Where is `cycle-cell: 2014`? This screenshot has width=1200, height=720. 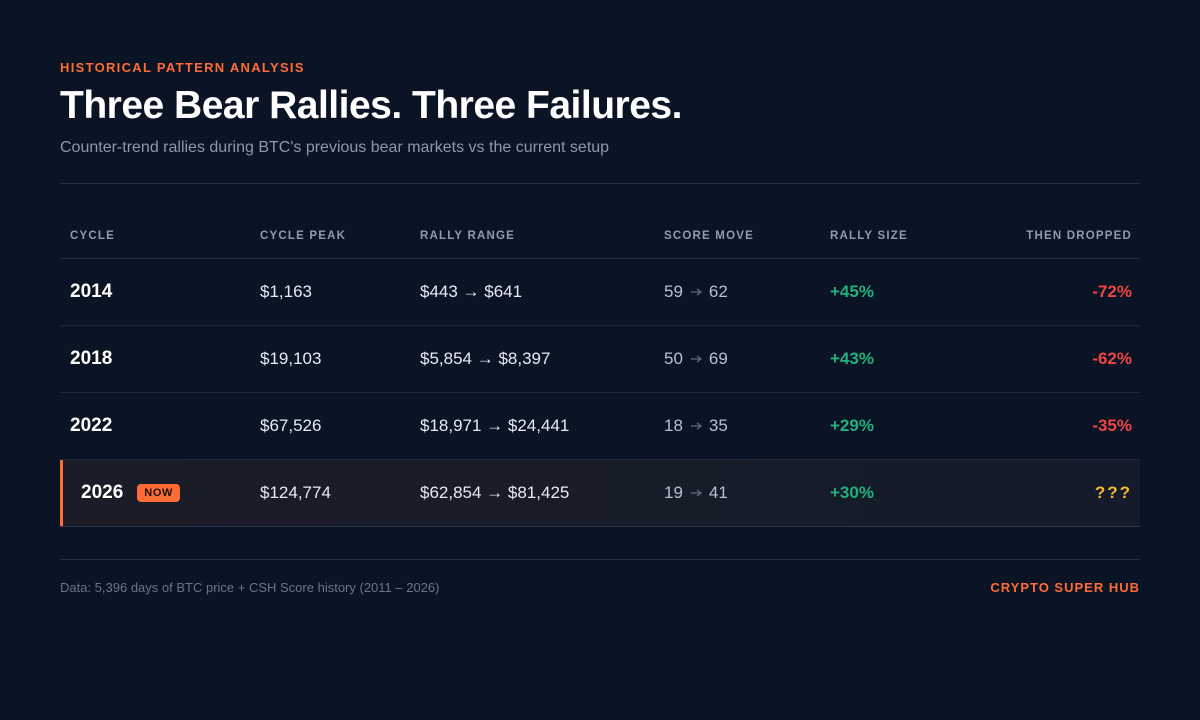
cycle-cell: 2014 is located at coordinates (91, 292).